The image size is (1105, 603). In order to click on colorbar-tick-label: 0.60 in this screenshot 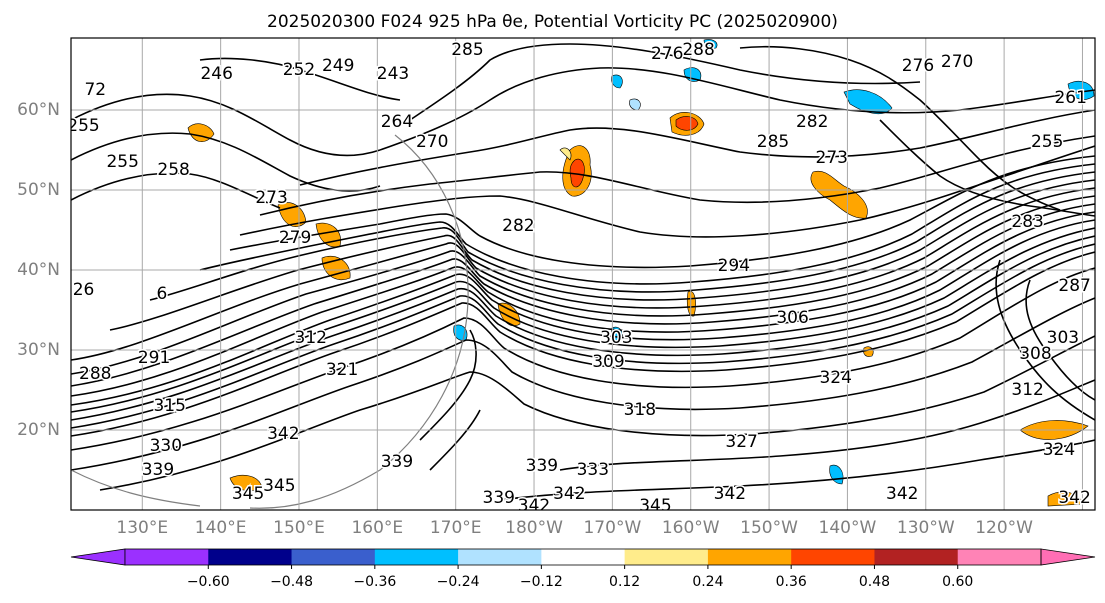, I will do `click(958, 582)`.